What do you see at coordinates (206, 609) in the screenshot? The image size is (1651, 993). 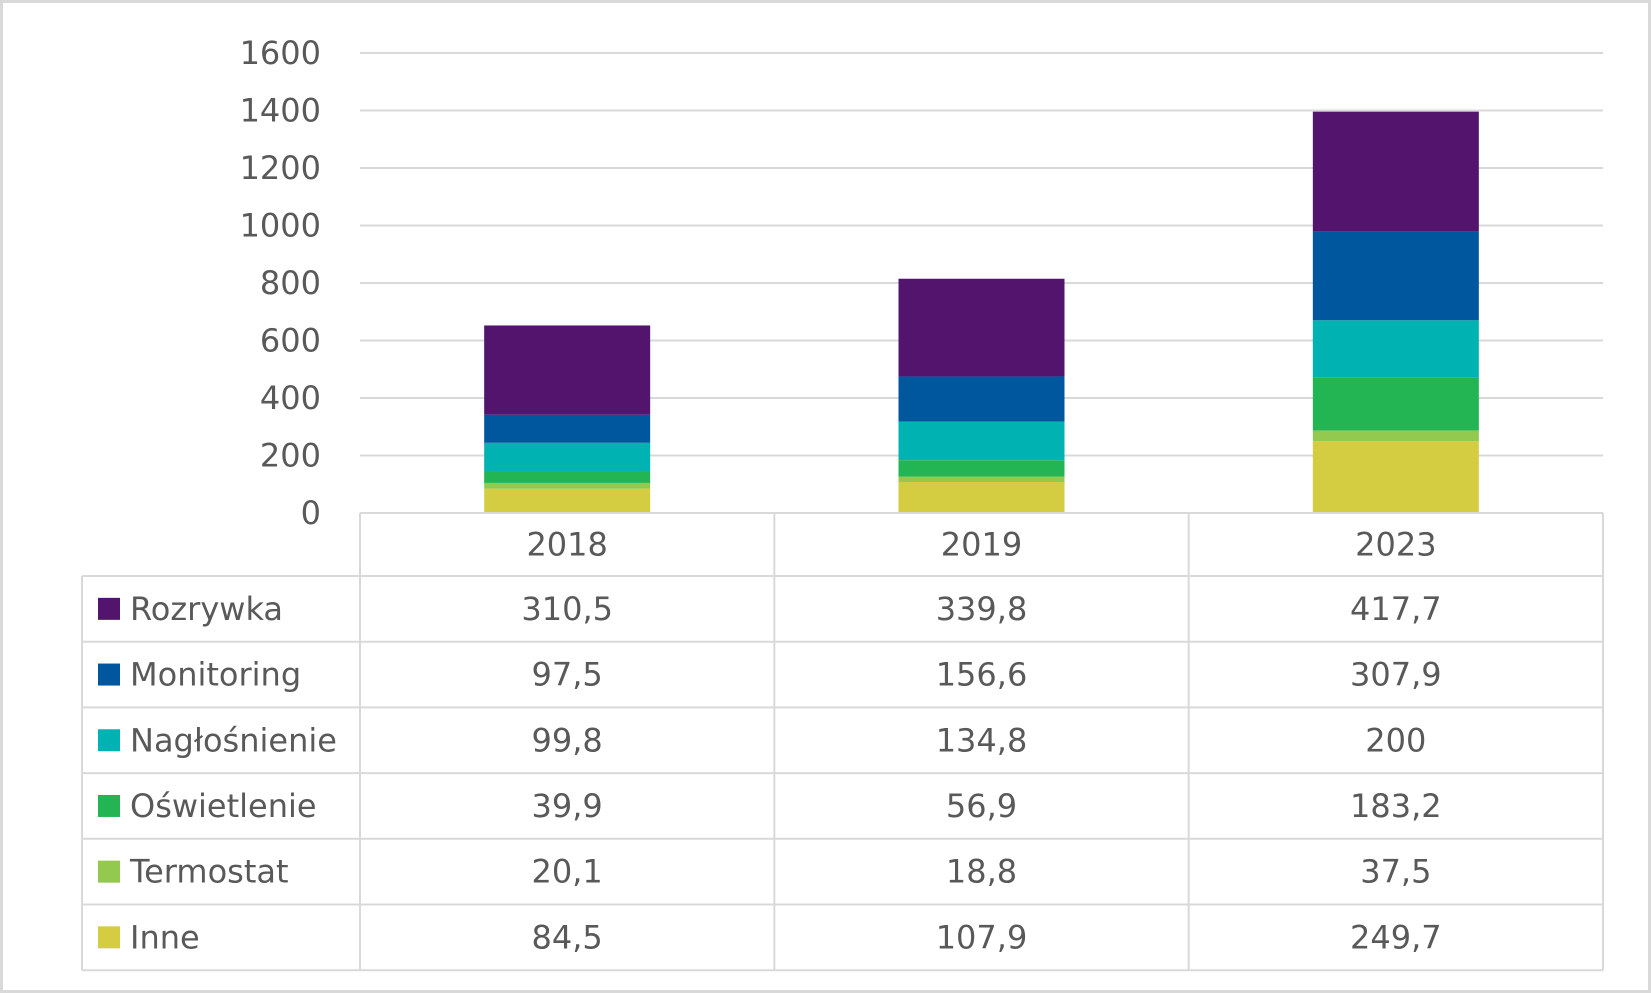 I see `legend-label: Rozrywka` at bounding box center [206, 609].